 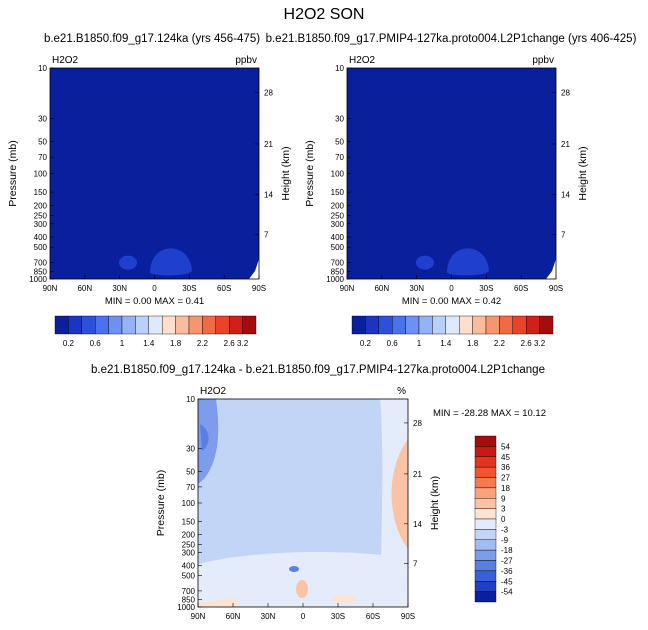 What do you see at coordinates (268, 144) in the screenshot?
I see `y2-tick-label-1-1: 21` at bounding box center [268, 144].